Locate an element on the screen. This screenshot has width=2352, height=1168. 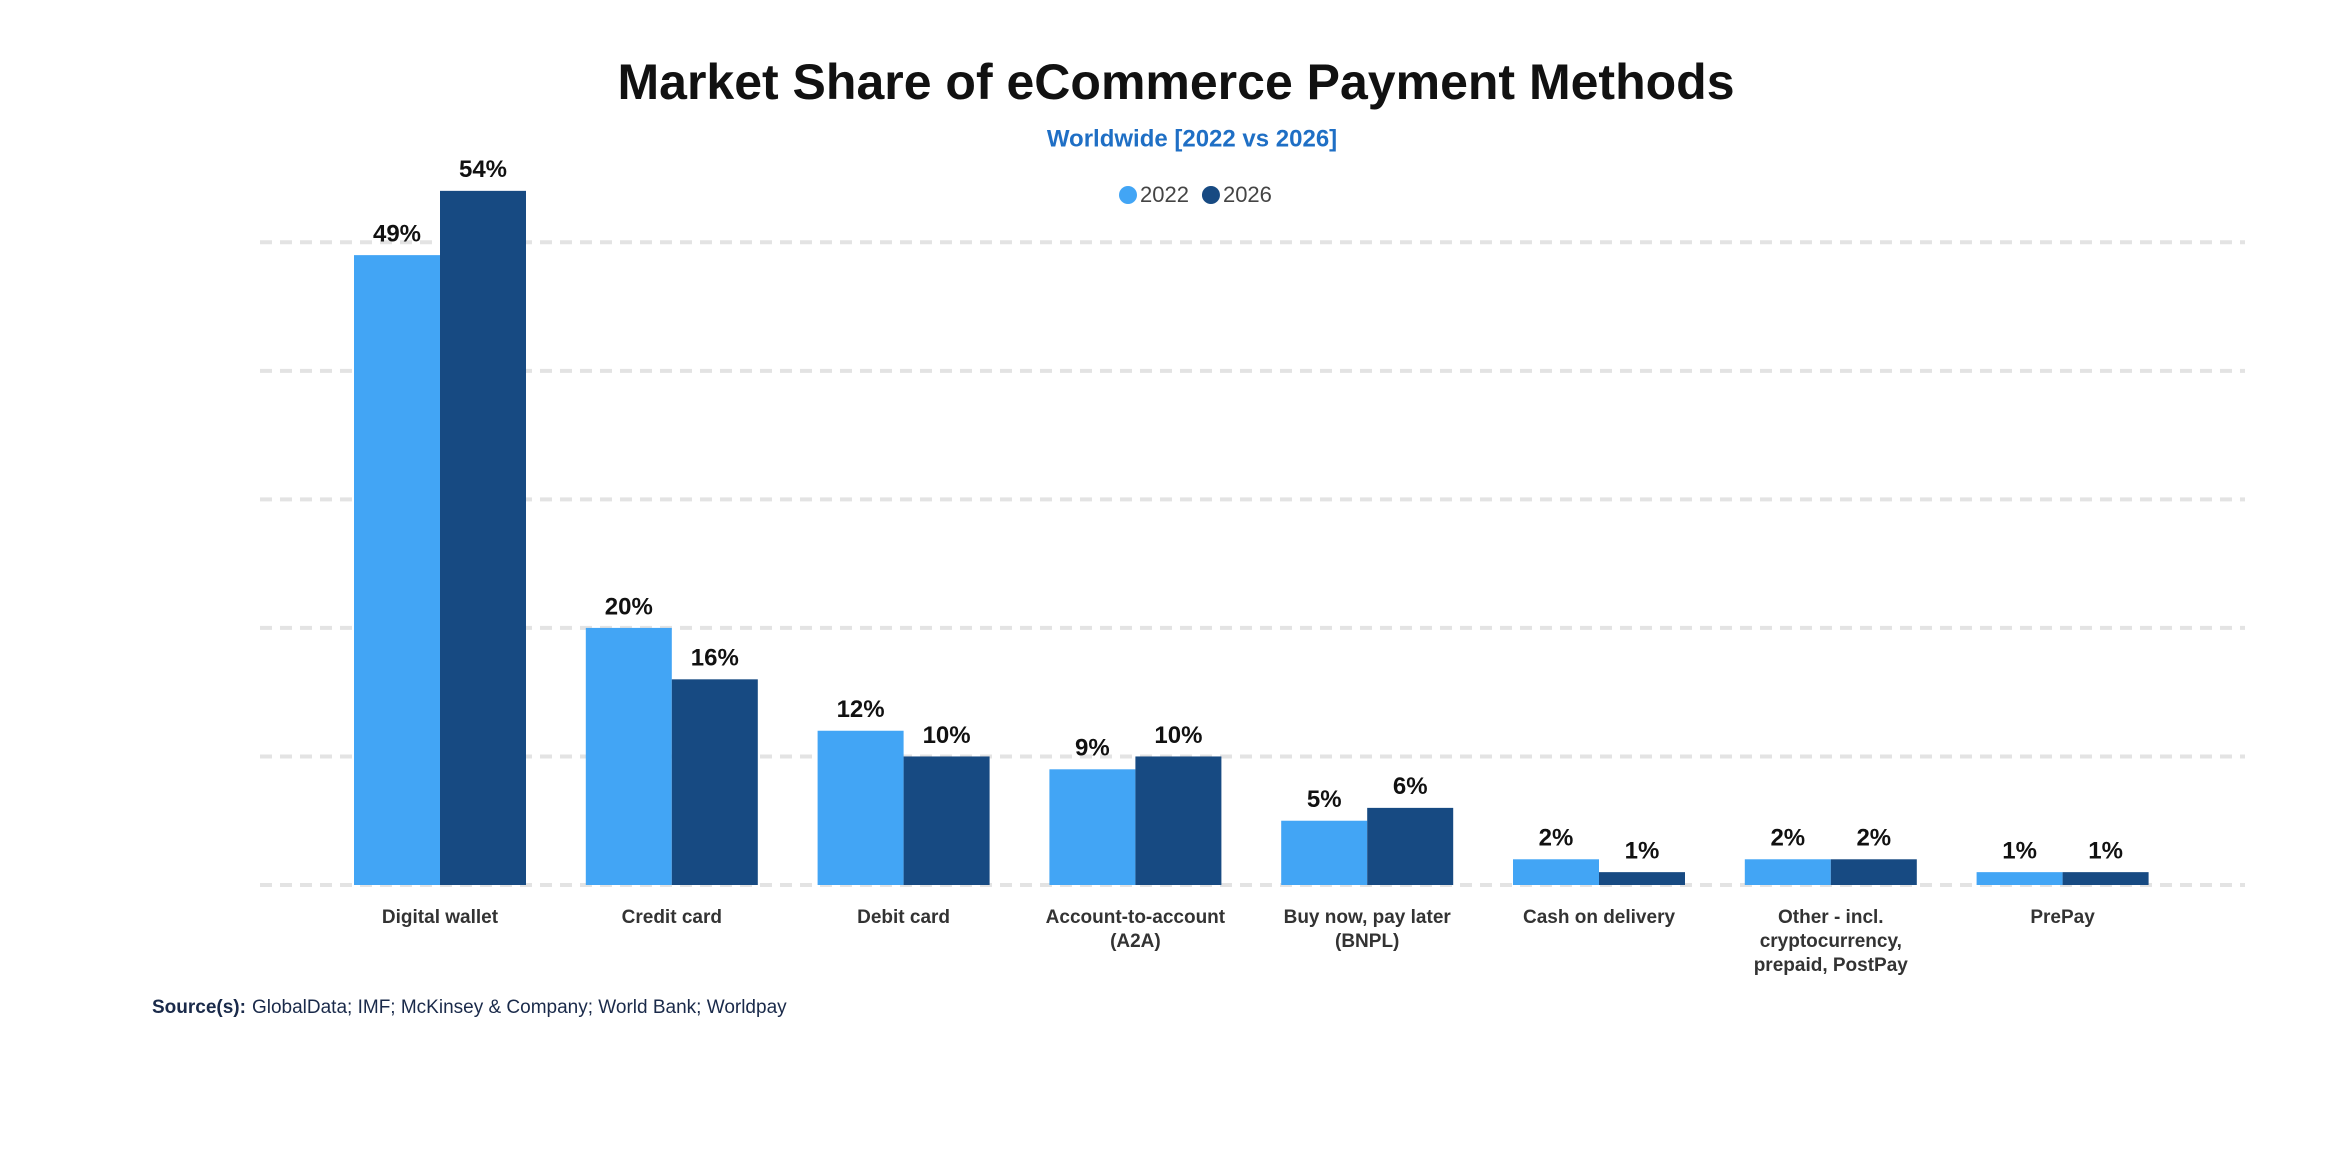
x-tick-line: Account-to-account is located at coordinates (1136, 917).